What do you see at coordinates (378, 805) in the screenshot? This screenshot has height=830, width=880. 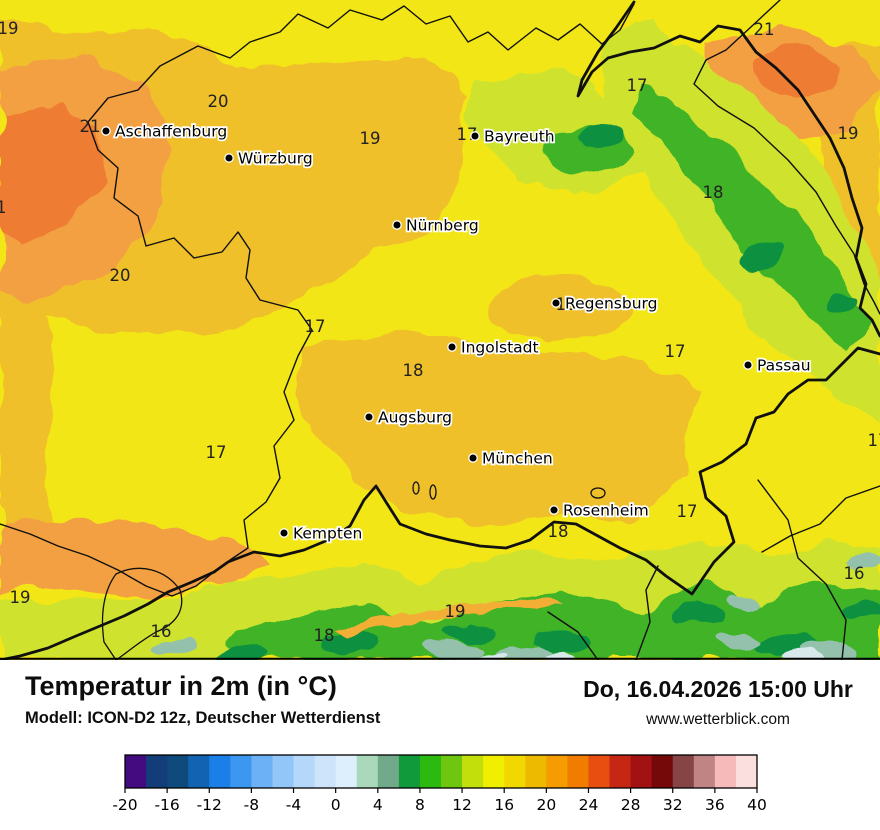 I see `legend-tick-label: 4` at bounding box center [378, 805].